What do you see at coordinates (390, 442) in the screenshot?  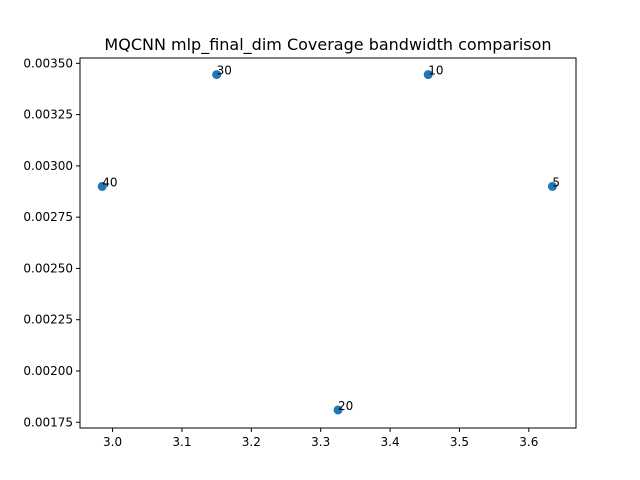 I see `x-tick-label: 3.4` at bounding box center [390, 442].